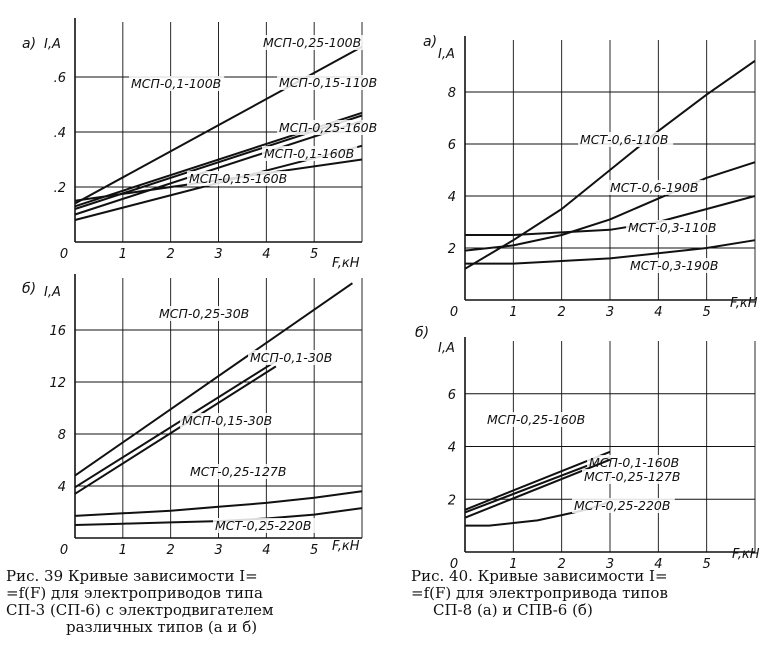 The width and height of the screenshot is (772, 664). I want to click on fig39-caption-line: СП-3 (СП-6) с электродвигателем, so click(140, 610).